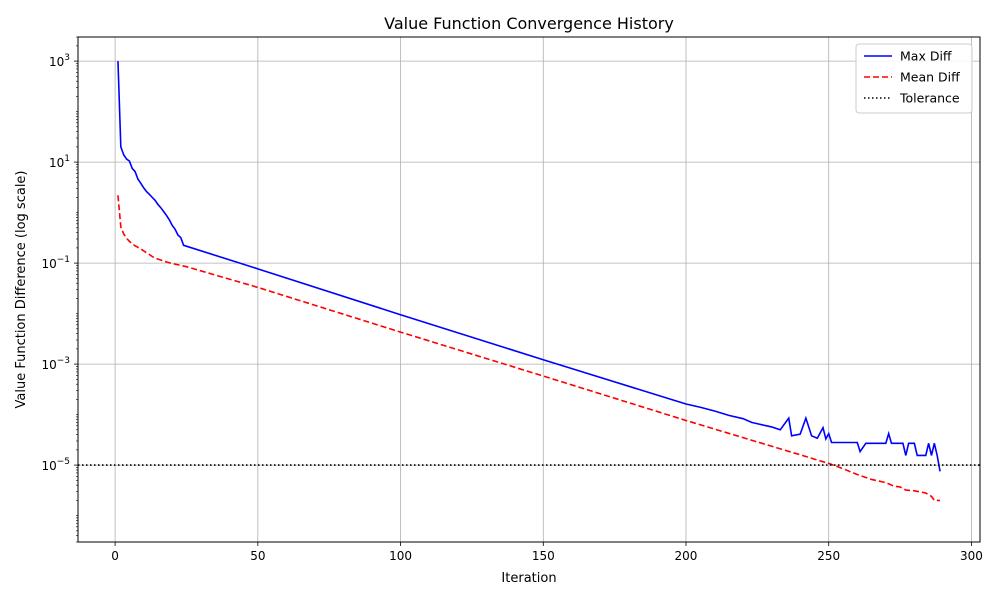 The width and height of the screenshot is (1000, 600). Describe the element at coordinates (528, 578) in the screenshot. I see `x-axis-label: Iteration` at that location.